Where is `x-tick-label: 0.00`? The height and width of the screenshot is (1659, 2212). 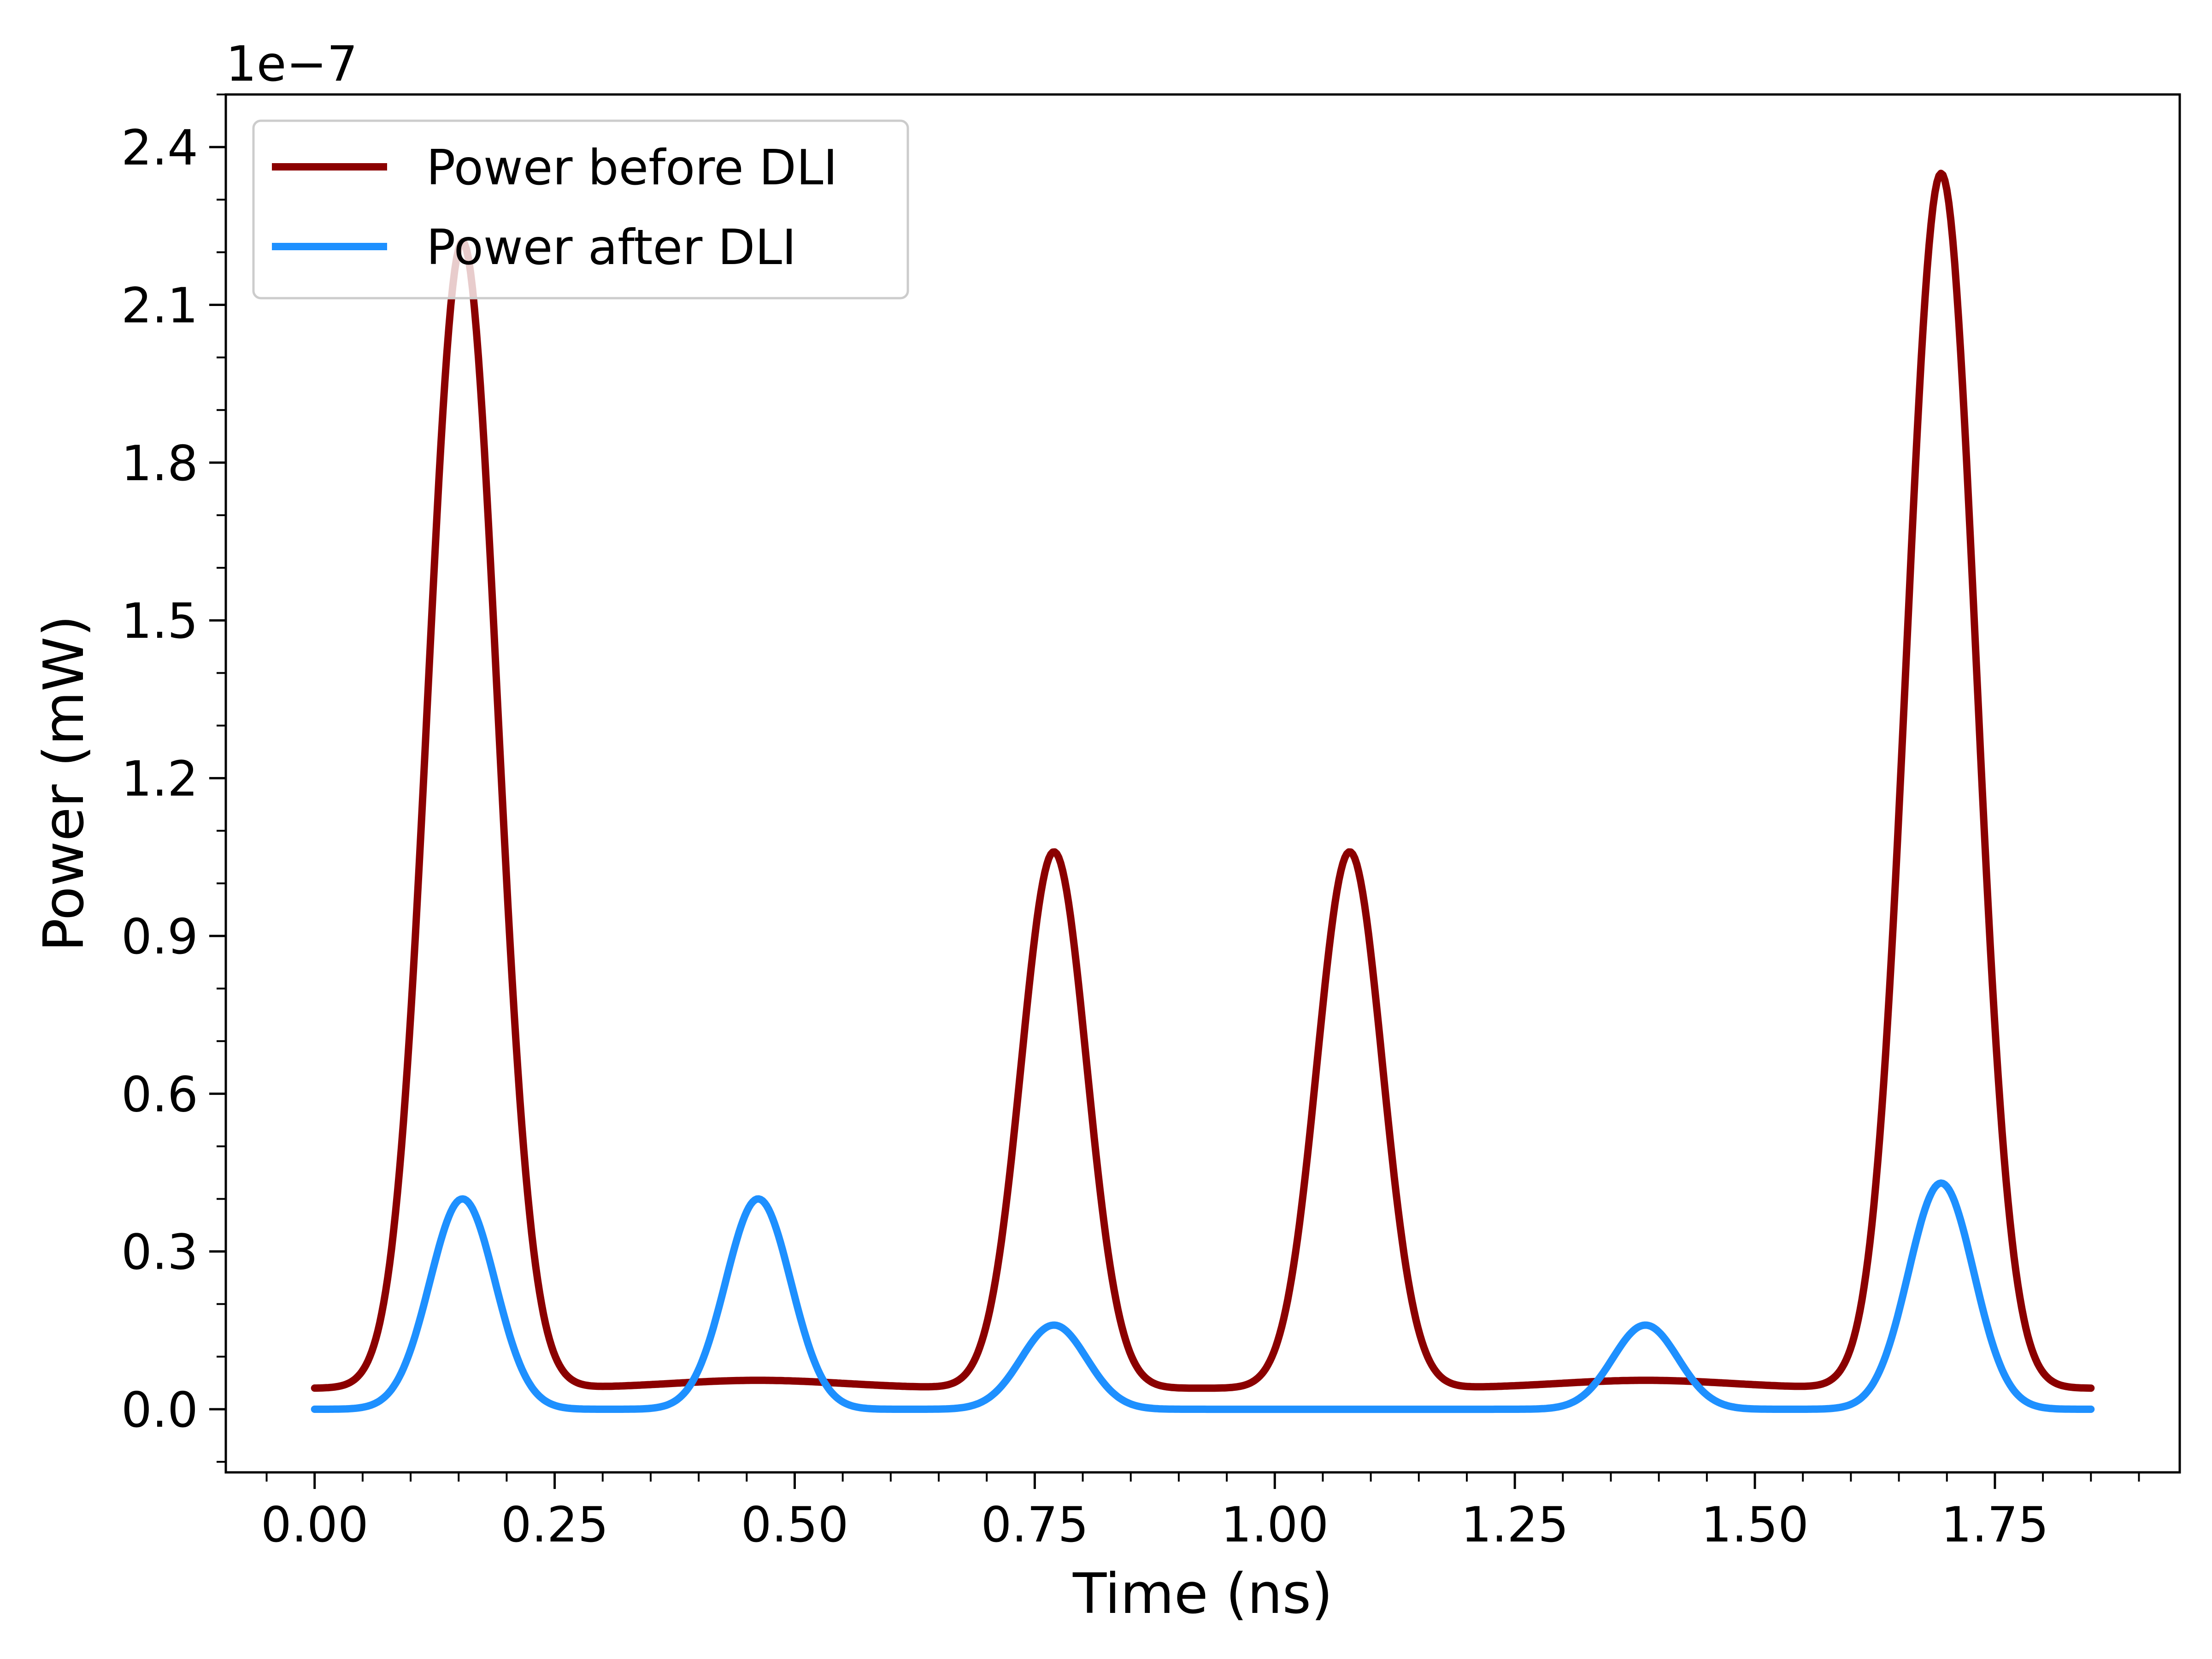 x-tick-label: 0.00 is located at coordinates (315, 1525).